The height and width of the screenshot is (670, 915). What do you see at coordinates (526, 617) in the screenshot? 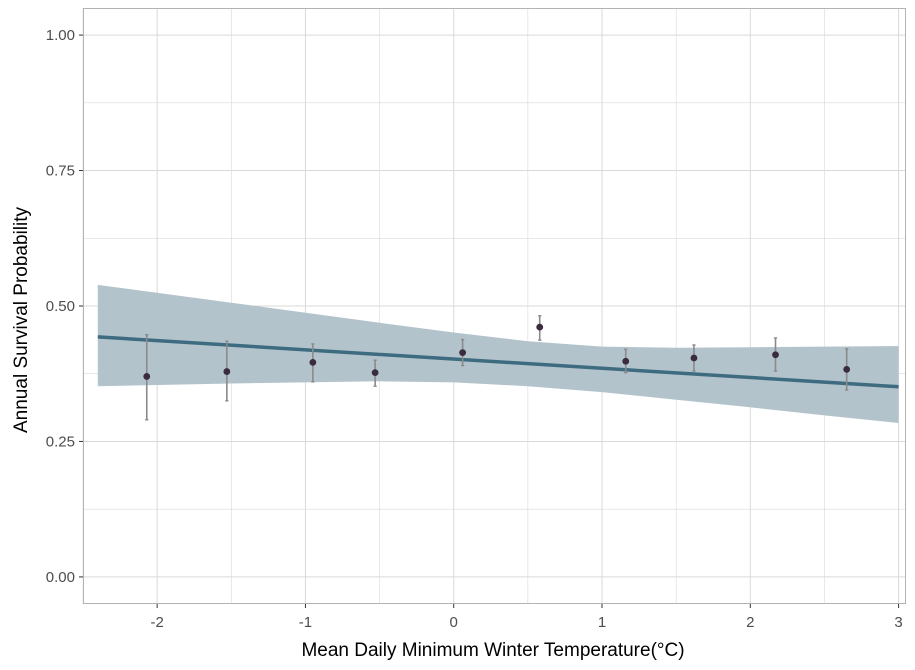
I see `x-tick-labels: -2 -1 0 1 2 3` at bounding box center [526, 617].